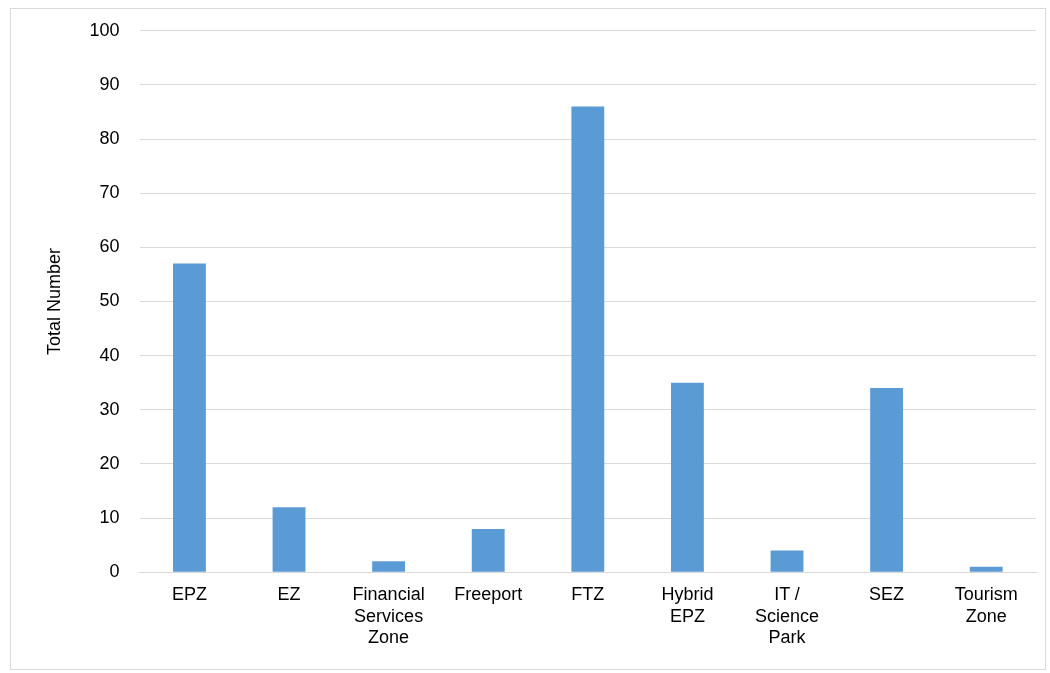 The width and height of the screenshot is (1050, 673). I want to click on x-tick-label: Financial Services Zone, so click(388, 615).